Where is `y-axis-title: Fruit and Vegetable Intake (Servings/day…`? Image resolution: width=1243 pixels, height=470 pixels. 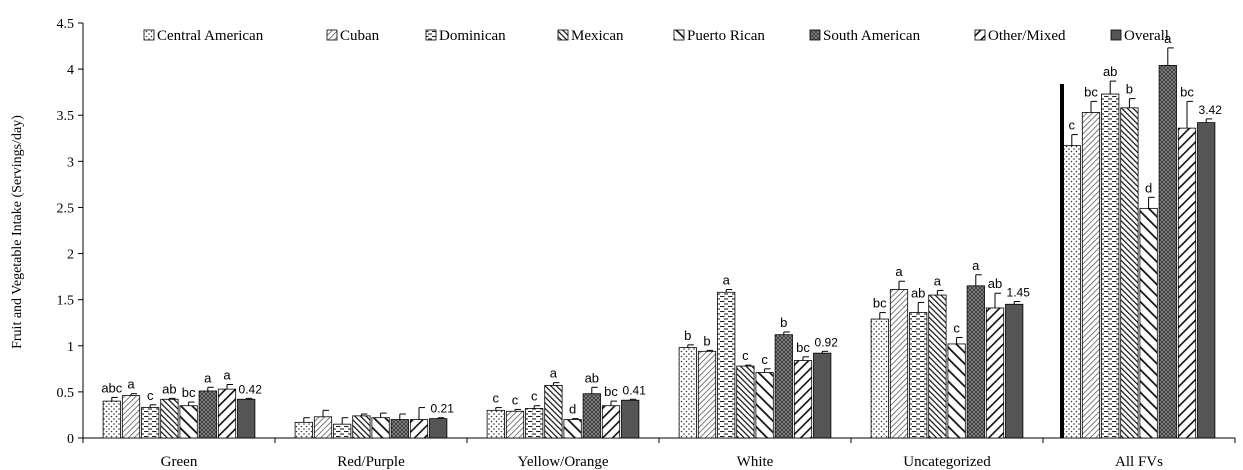
y-axis-title: Fruit and Vegetable Intake (Servings/day… is located at coordinates (17, 232).